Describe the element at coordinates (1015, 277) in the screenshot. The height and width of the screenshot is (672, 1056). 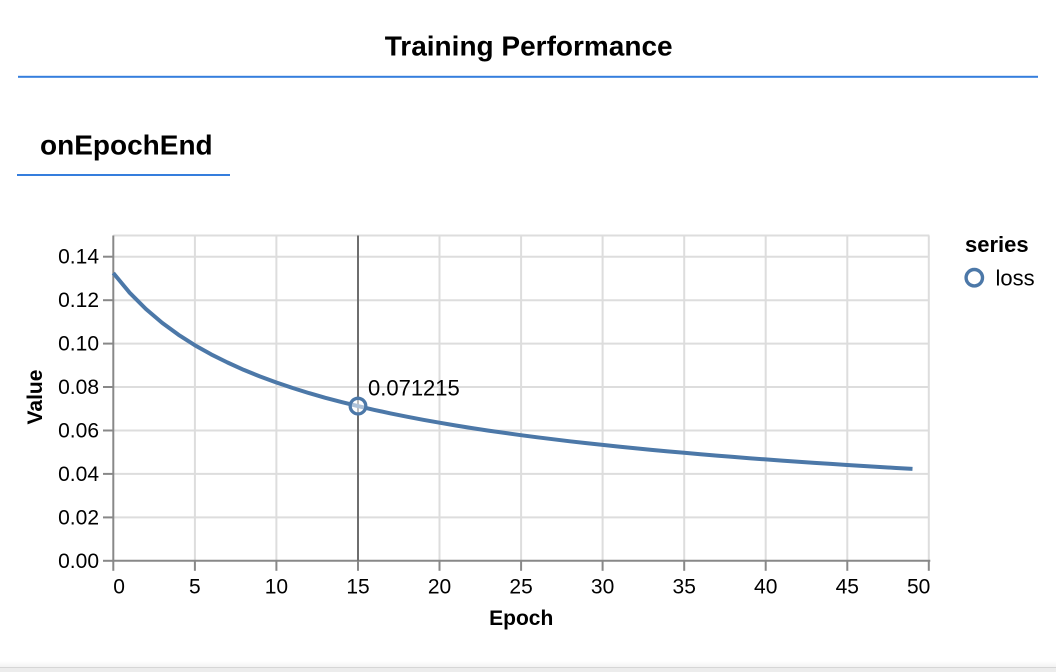
I see `svg-text: loss` at that location.